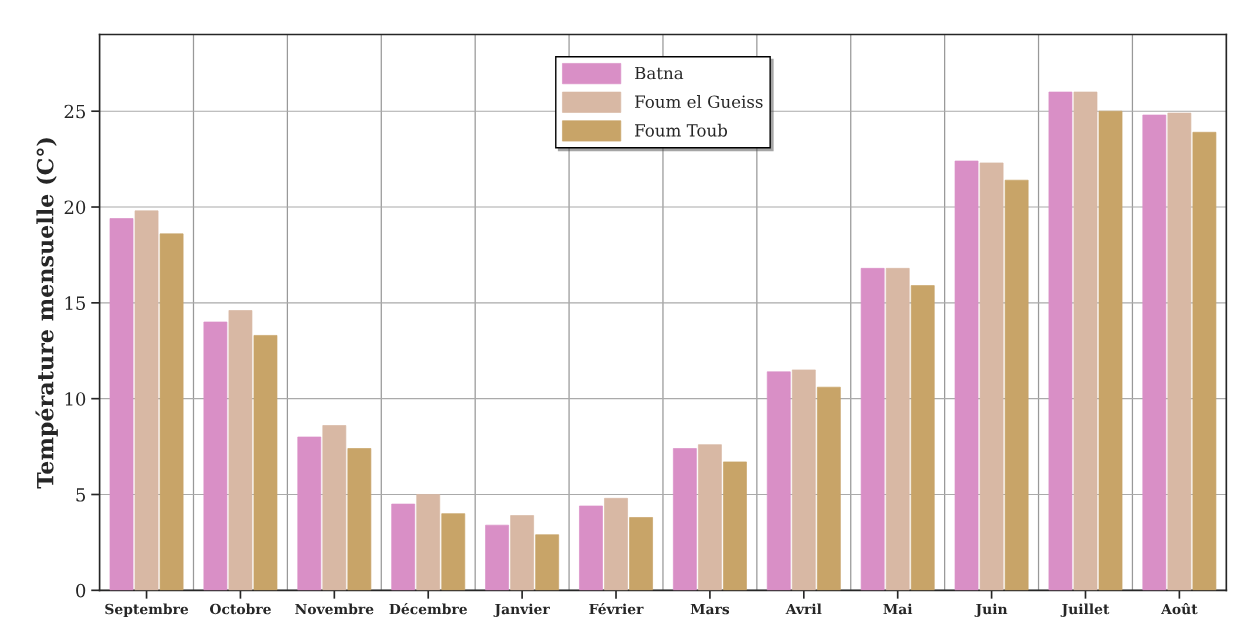 The image size is (1245, 628). What do you see at coordinates (334, 609) in the screenshot?
I see `x-tick-label: Novembre` at bounding box center [334, 609].